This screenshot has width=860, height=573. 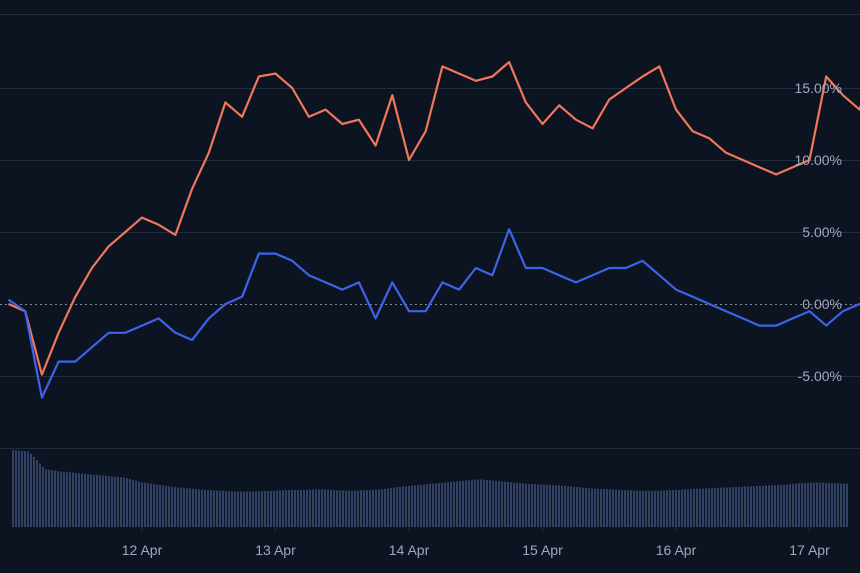 What do you see at coordinates (822, 304) in the screenshot?
I see `y-tick-label: 0.00%` at bounding box center [822, 304].